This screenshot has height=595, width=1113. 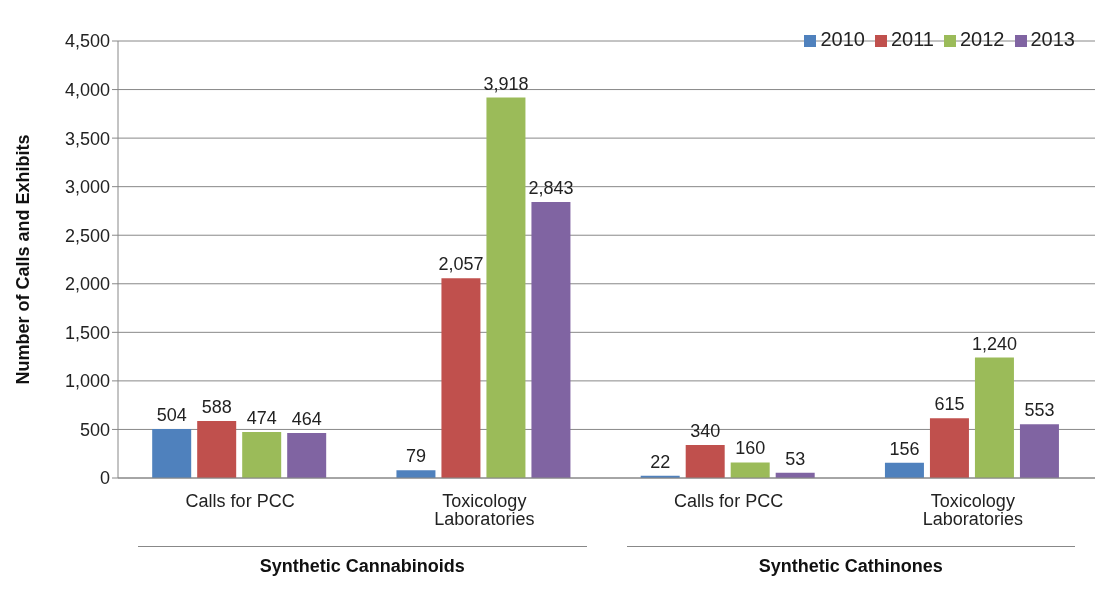 What do you see at coordinates (94, 429) in the screenshot?
I see `y-tick-label: 500` at bounding box center [94, 429].